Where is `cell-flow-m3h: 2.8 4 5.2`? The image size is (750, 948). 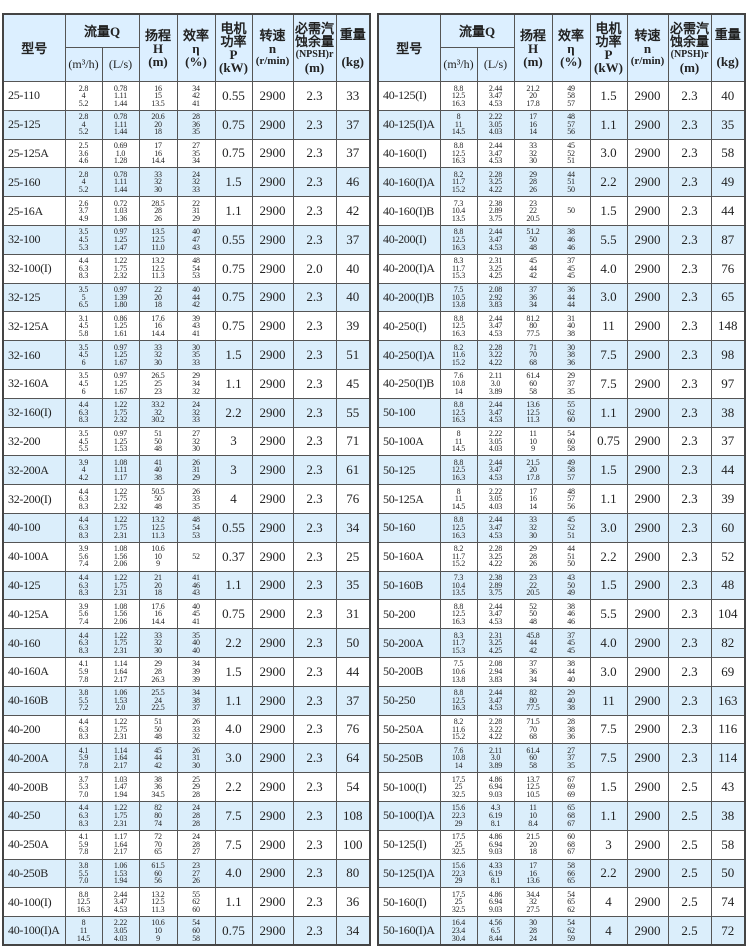 cell-flow-m3h: 2.8 4 5.2 is located at coordinates (83, 182).